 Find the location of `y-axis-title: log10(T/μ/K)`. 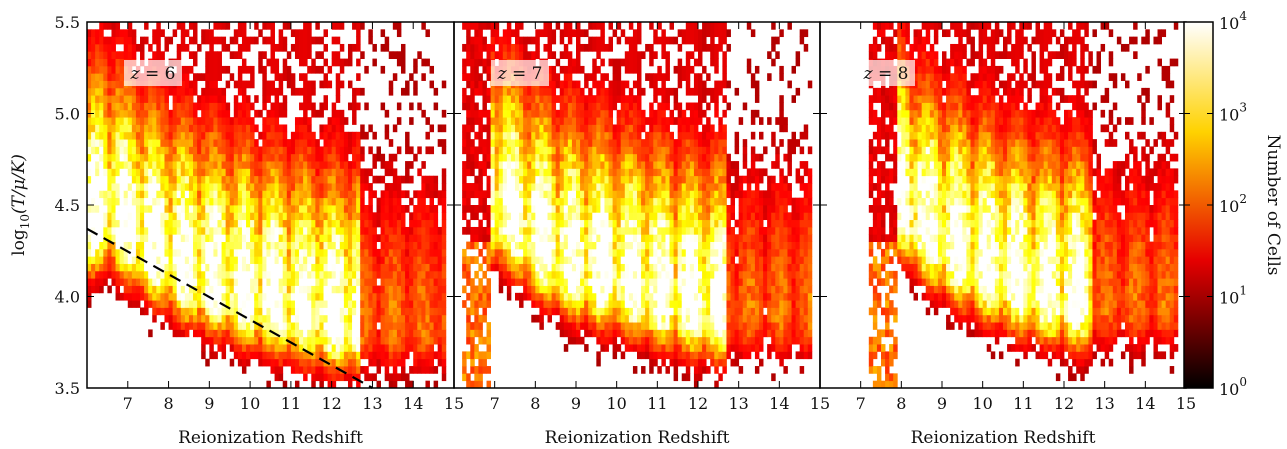

y-axis-title: log10(T/μ/K) is located at coordinates (20, 205).